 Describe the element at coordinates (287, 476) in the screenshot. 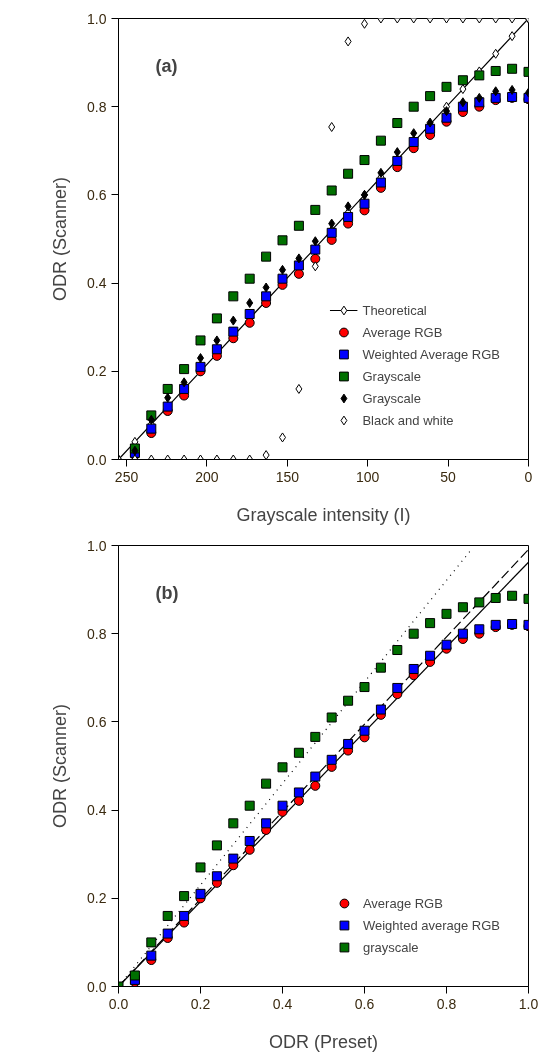

I see `x-tick-label: 150` at that location.